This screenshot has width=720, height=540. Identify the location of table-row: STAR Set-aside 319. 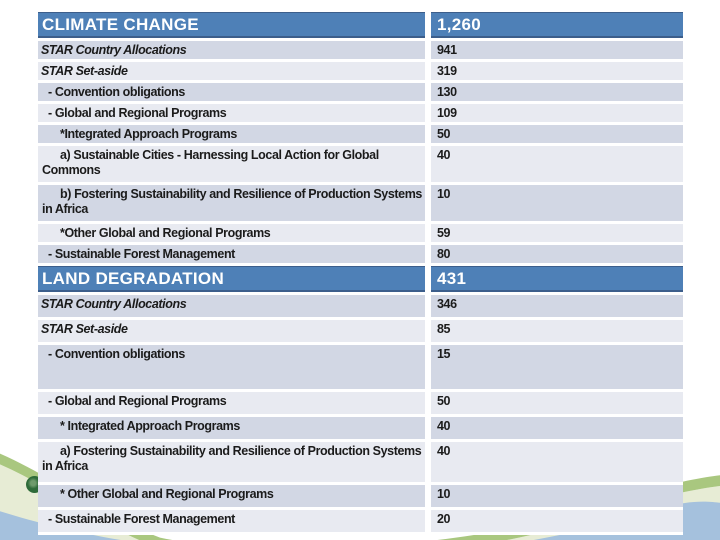
(360, 71).